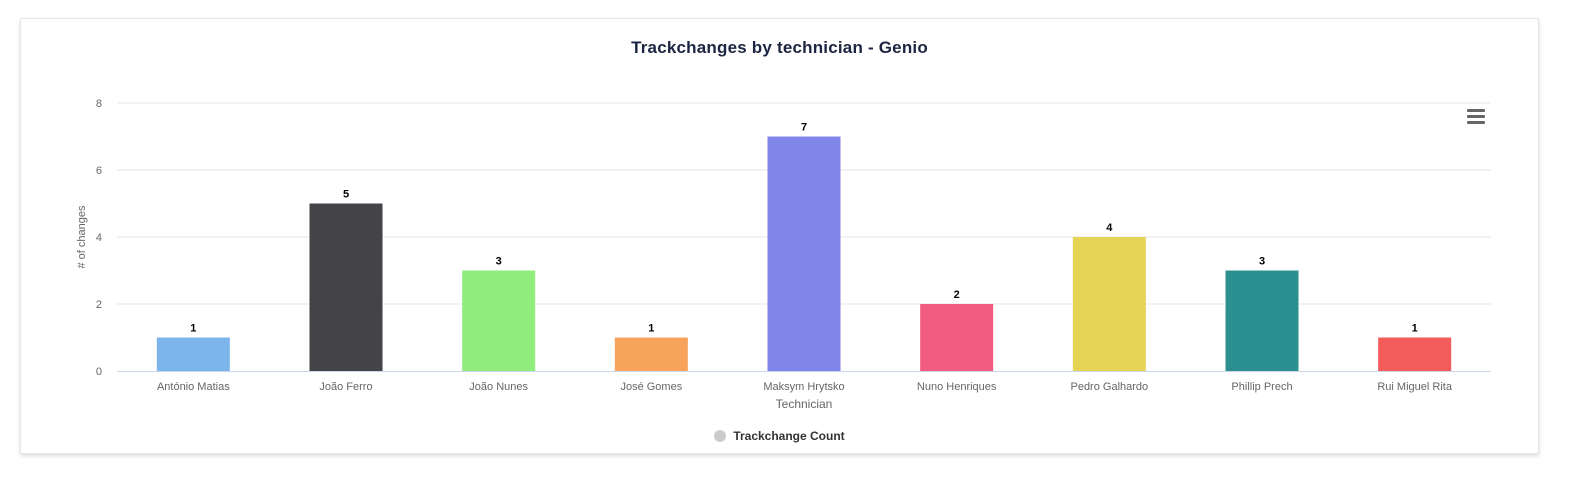 This screenshot has height=486, width=1589. Describe the element at coordinates (193, 387) in the screenshot. I see `x-tick-label: António Matias` at that location.